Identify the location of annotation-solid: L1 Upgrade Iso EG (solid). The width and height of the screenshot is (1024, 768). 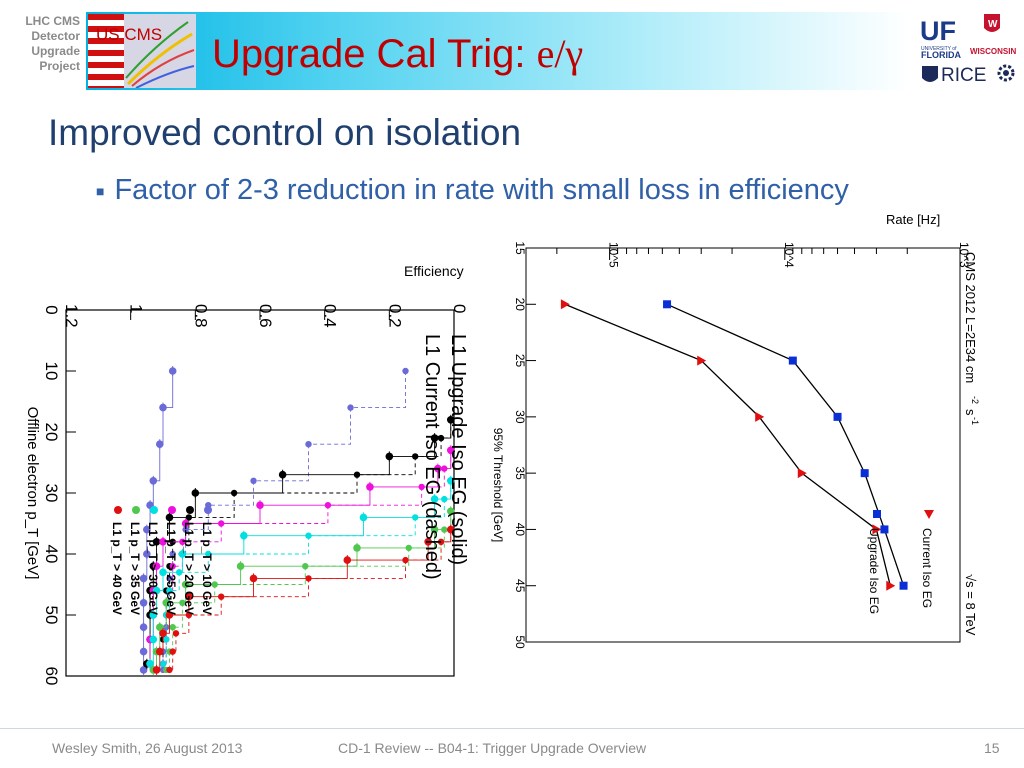
(458, 449).